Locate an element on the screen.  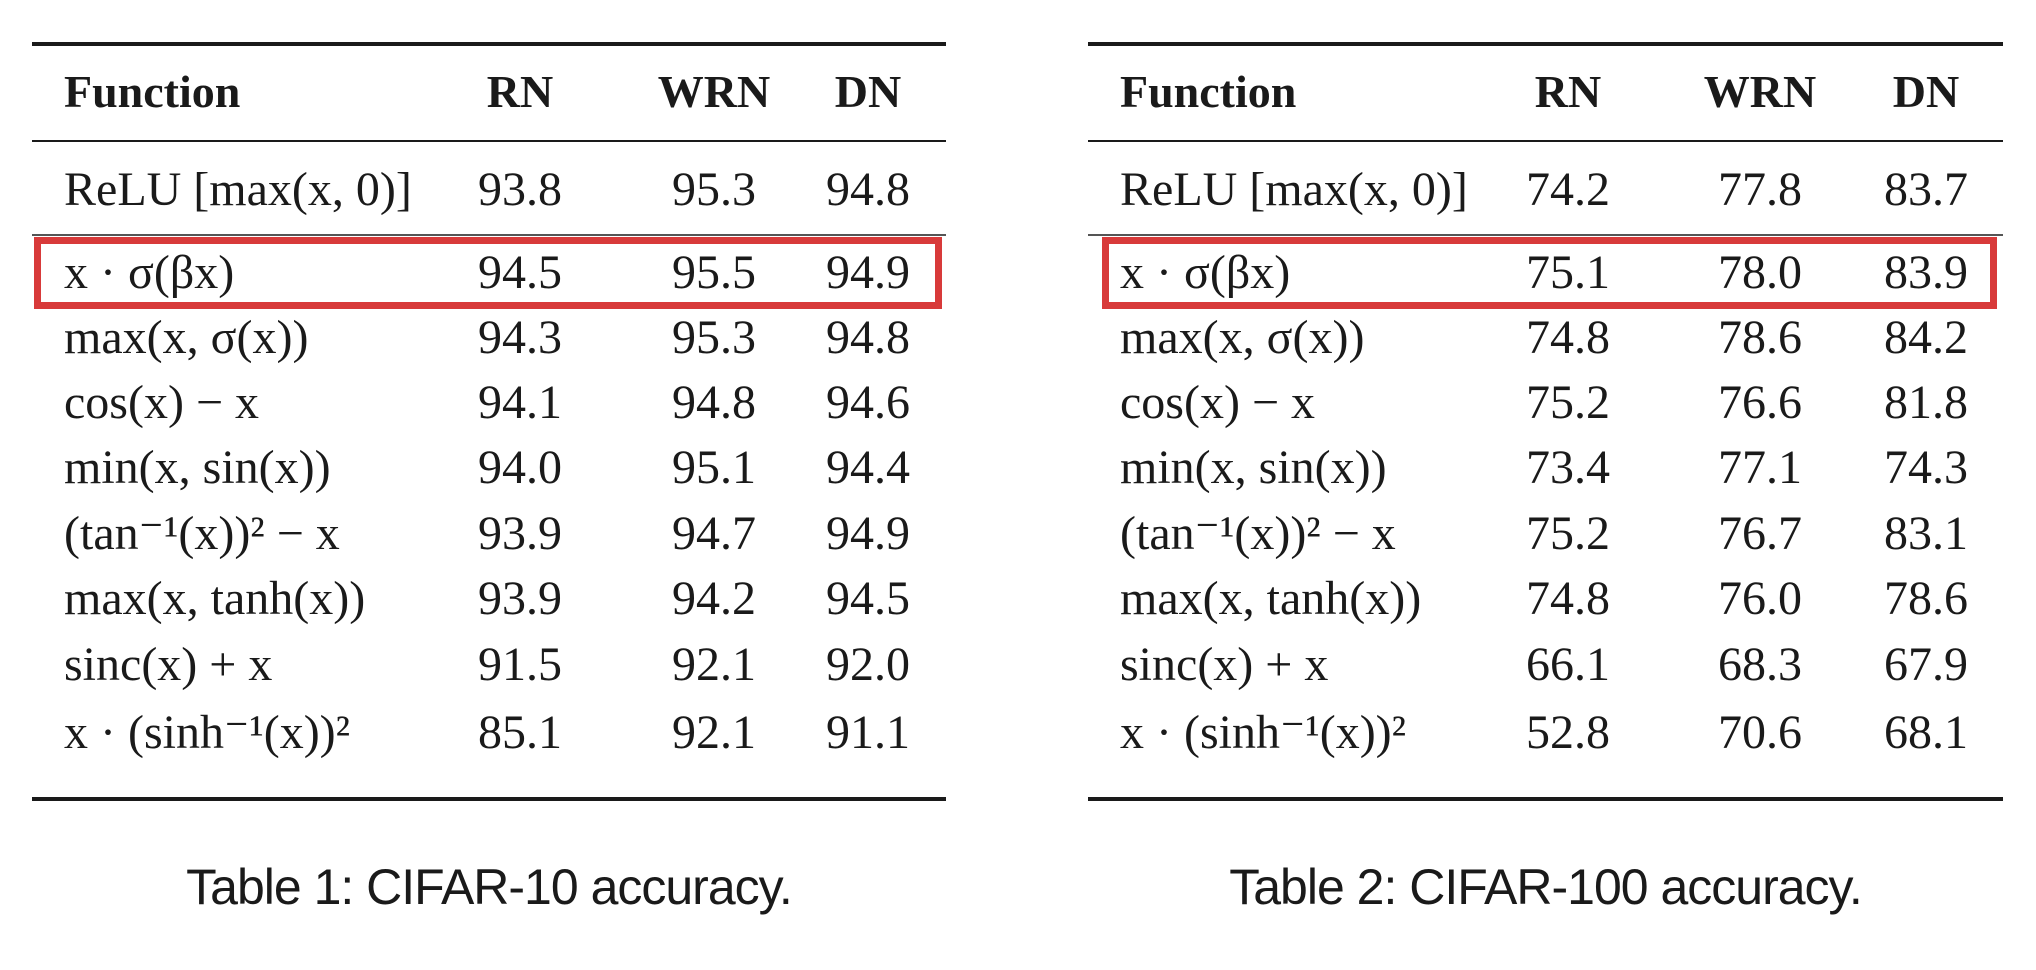
wrn-value: 95.1 is located at coordinates (714, 467).